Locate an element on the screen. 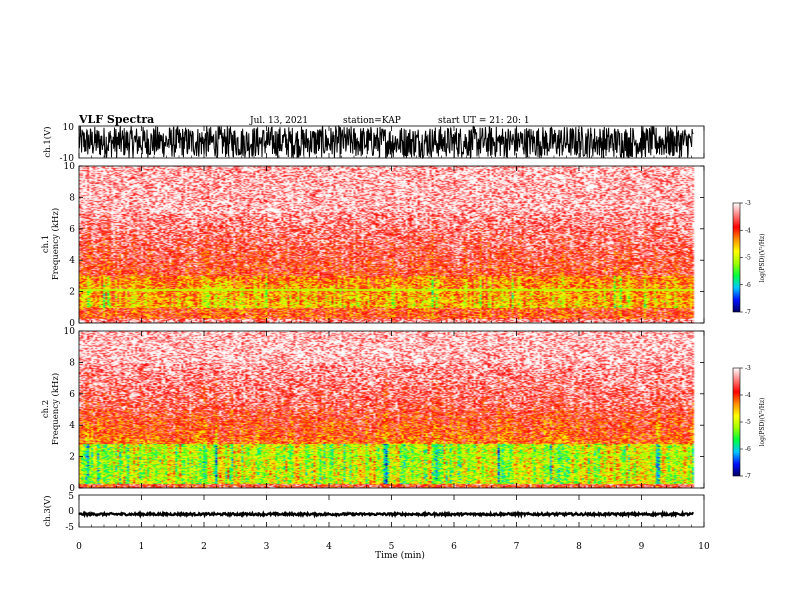  ch3-waveform-bg is located at coordinates (391, 511).